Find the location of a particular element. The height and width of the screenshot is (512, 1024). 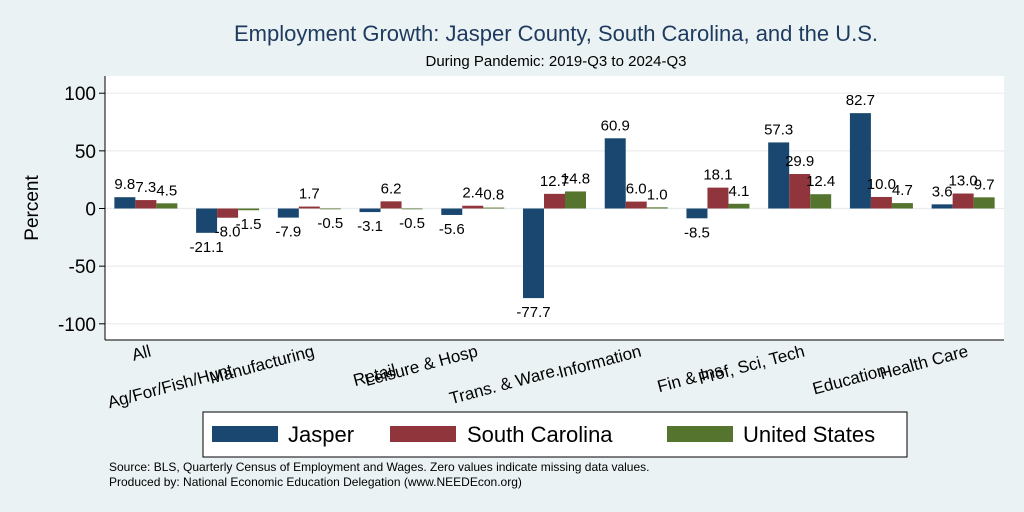

data-label-south-carolina-all: 7.3 is located at coordinates (145, 187).